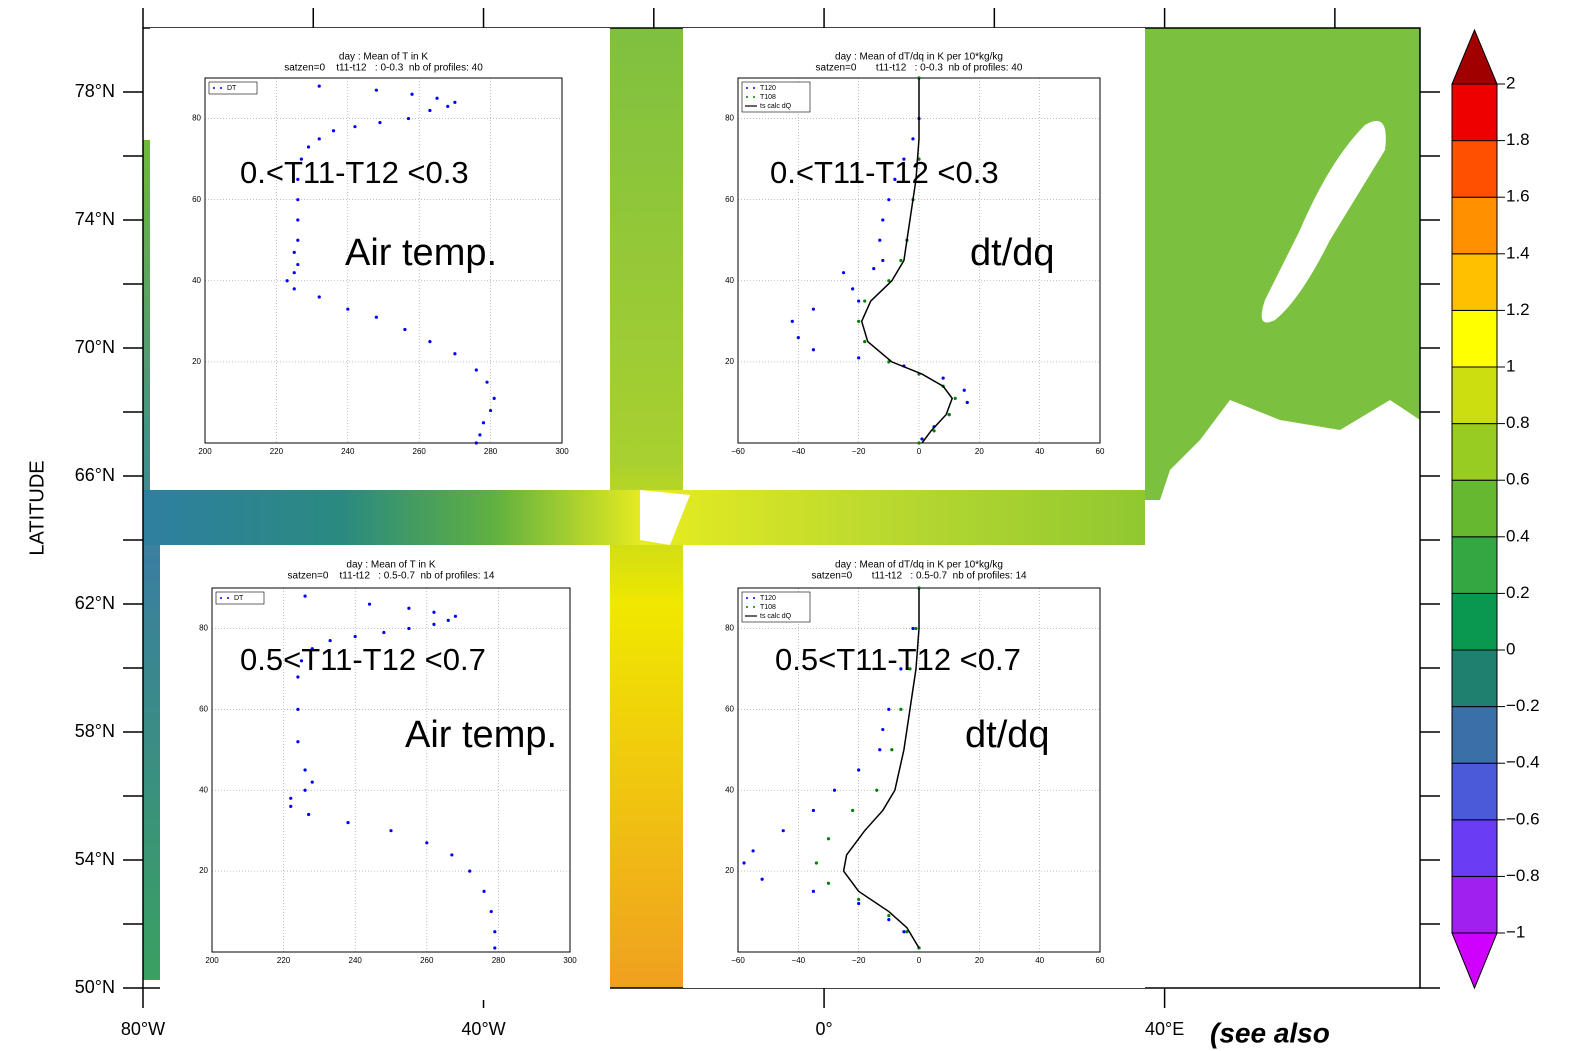 The height and width of the screenshot is (1051, 1575). Describe the element at coordinates (738, 960) in the screenshot. I see `x-tick-label: −60` at that location.